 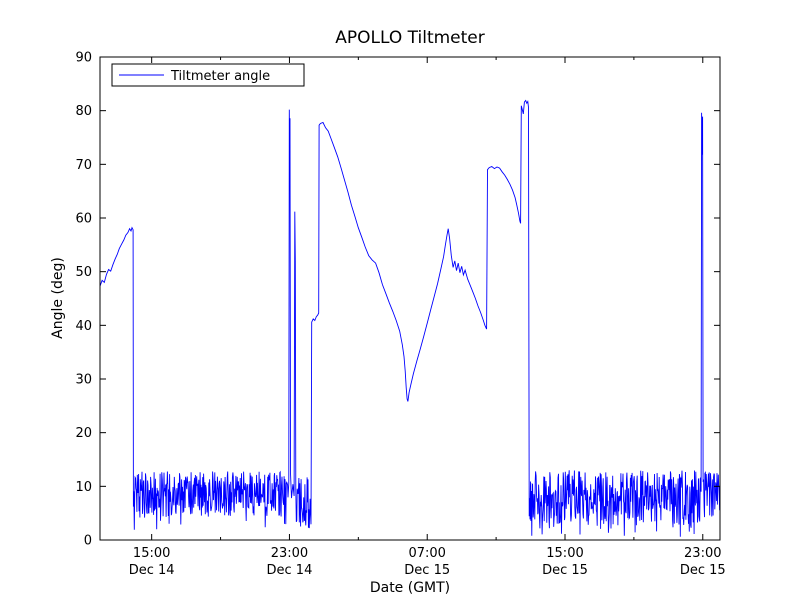 What do you see at coordinates (83, 219) in the screenshot?
I see `y-tick-label: 60` at bounding box center [83, 219].